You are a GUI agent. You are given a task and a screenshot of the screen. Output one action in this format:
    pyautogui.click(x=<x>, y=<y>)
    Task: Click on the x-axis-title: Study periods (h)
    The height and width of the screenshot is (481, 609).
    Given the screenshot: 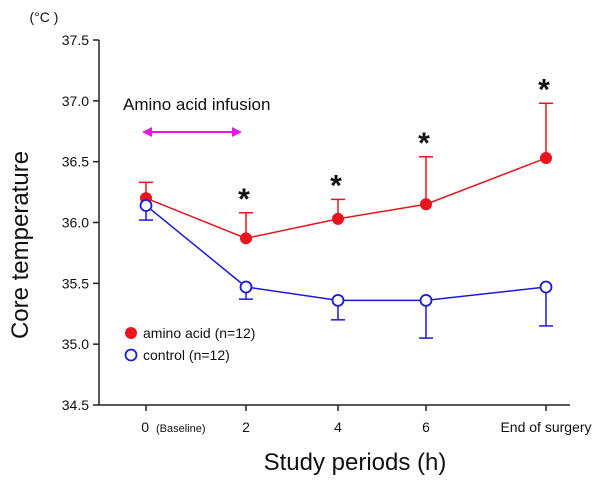 What is the action you would take?
    pyautogui.click(x=355, y=462)
    